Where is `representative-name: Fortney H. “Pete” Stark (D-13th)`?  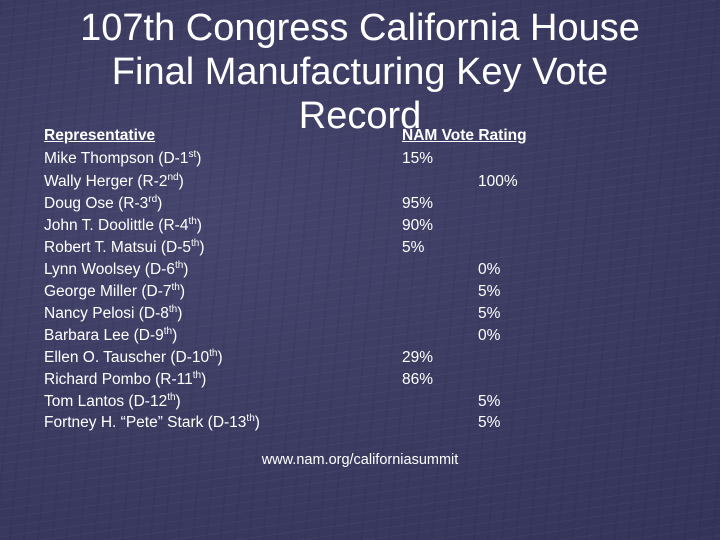 representative-name: Fortney H. “Pete” Stark (D-13th) is located at coordinates (152, 423).